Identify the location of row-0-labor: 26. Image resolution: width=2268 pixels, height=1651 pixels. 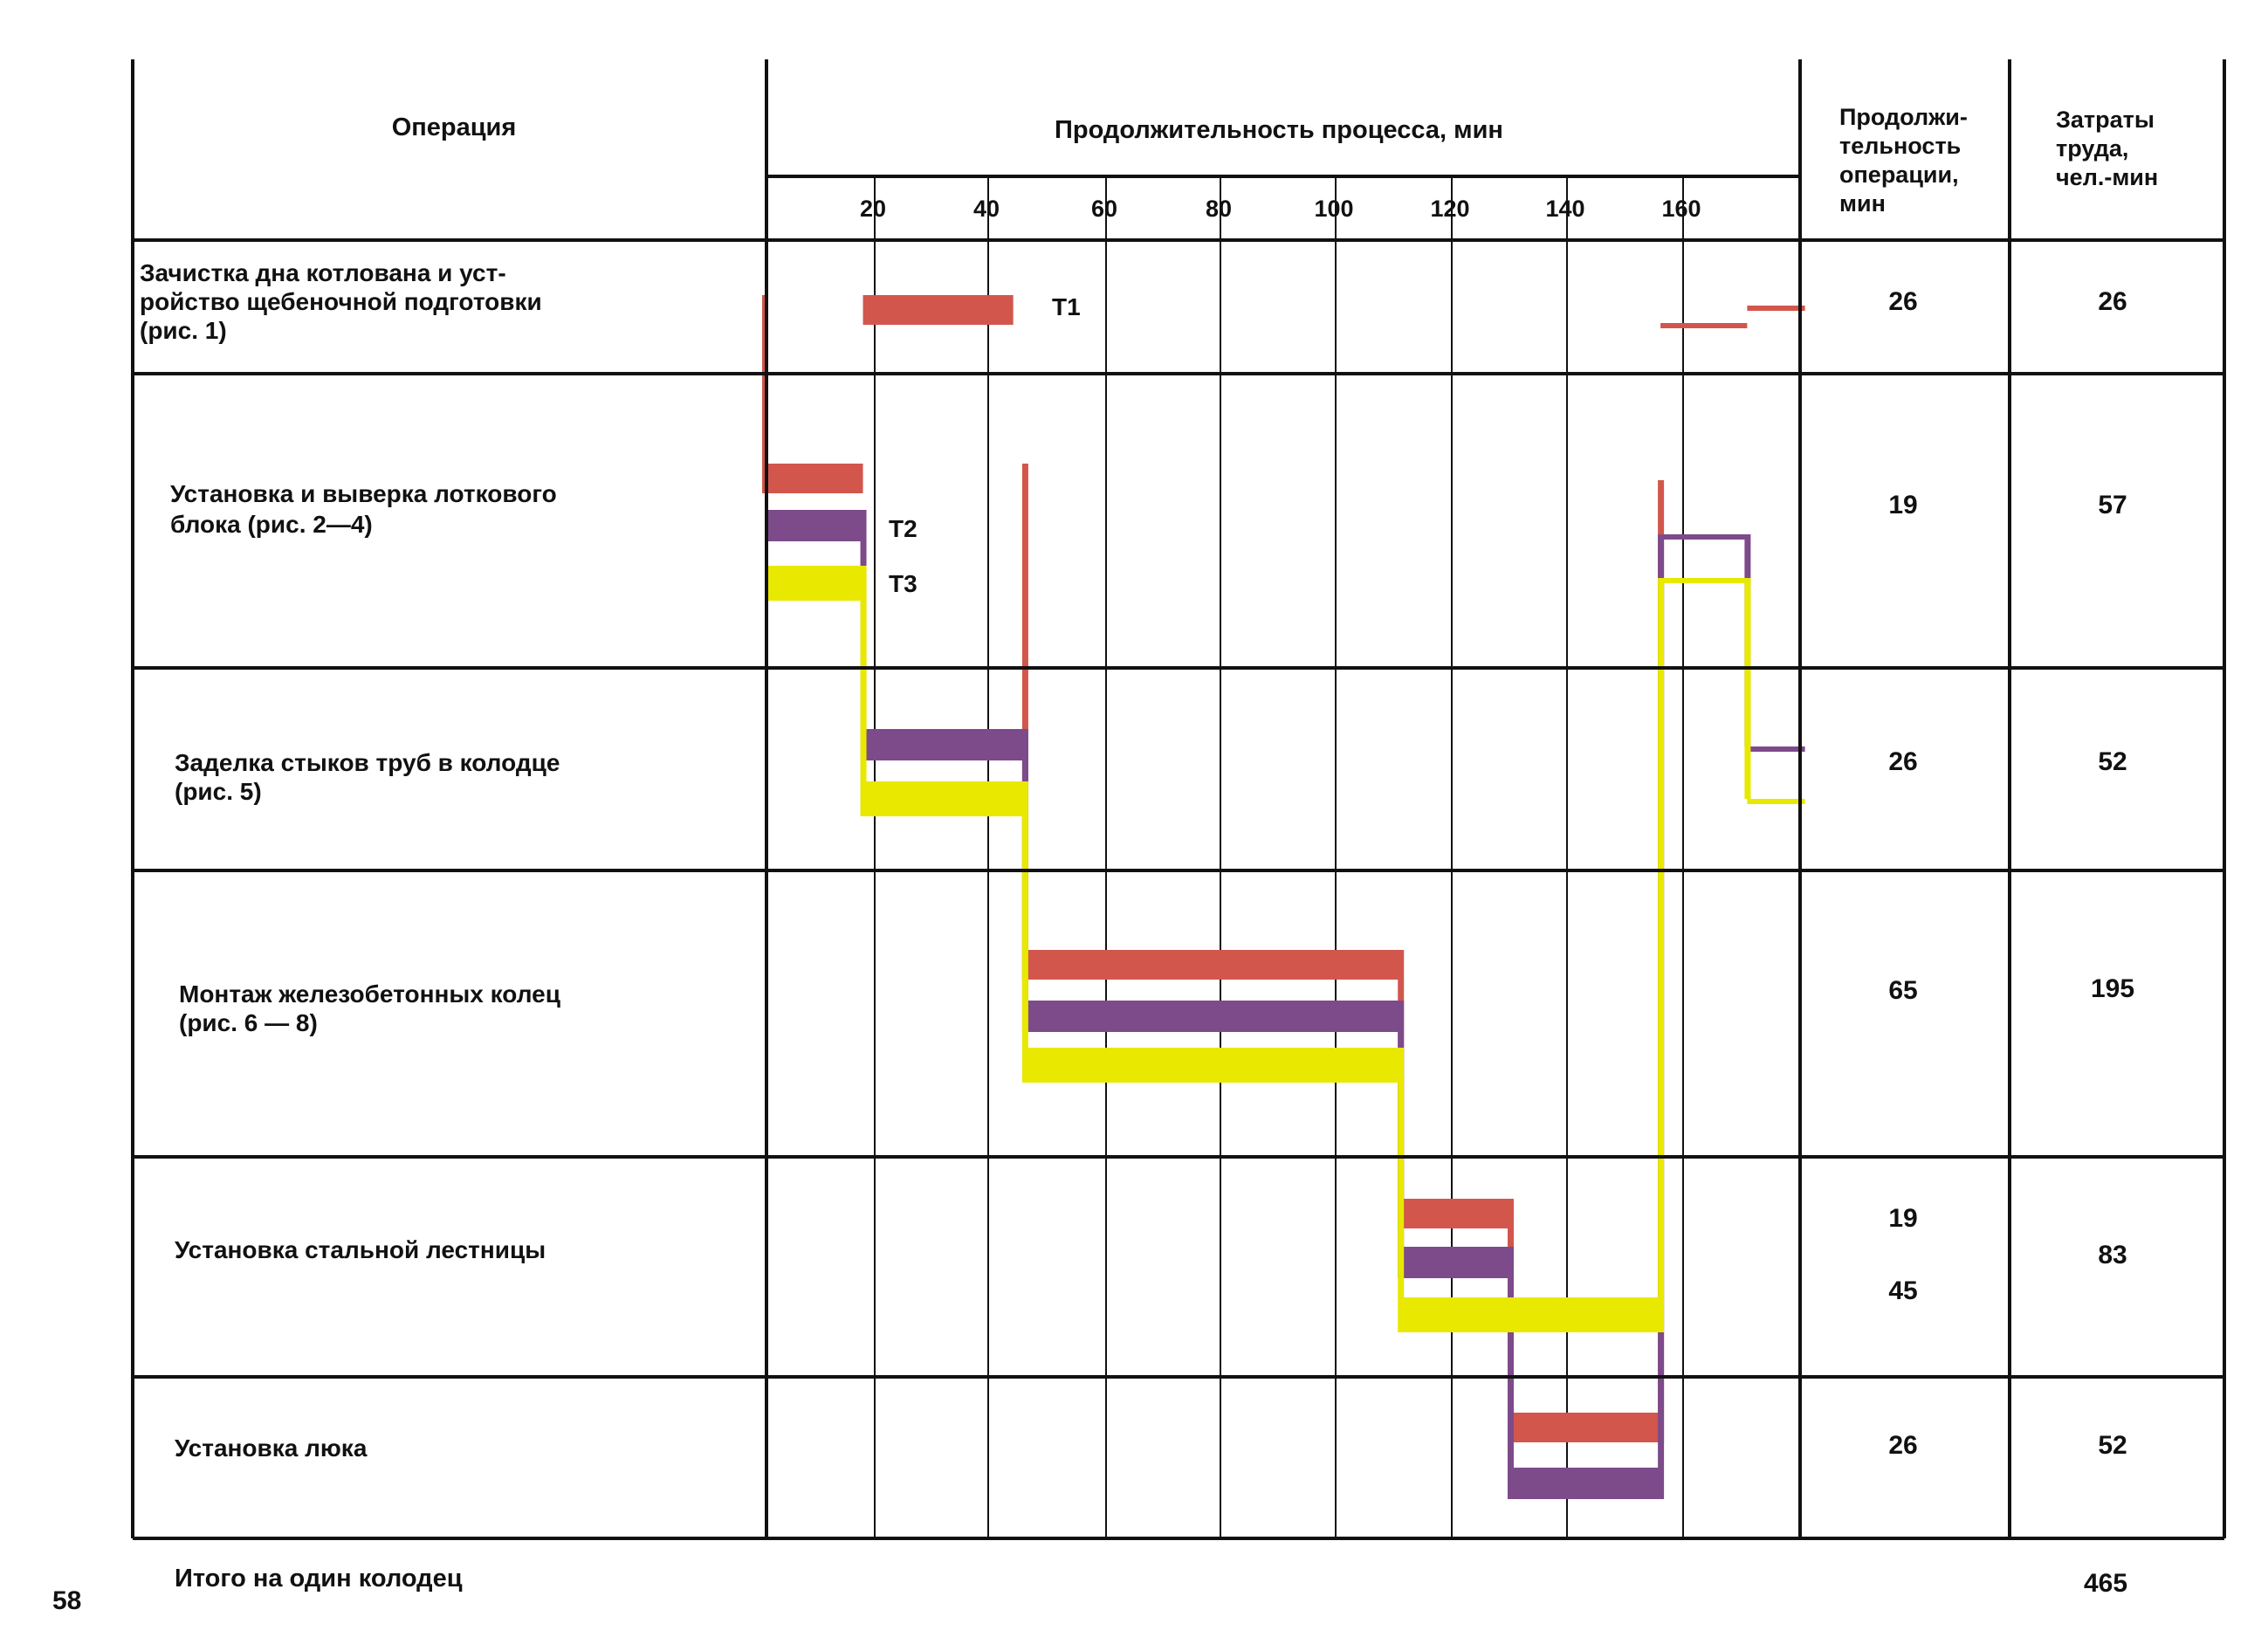
(2112, 301).